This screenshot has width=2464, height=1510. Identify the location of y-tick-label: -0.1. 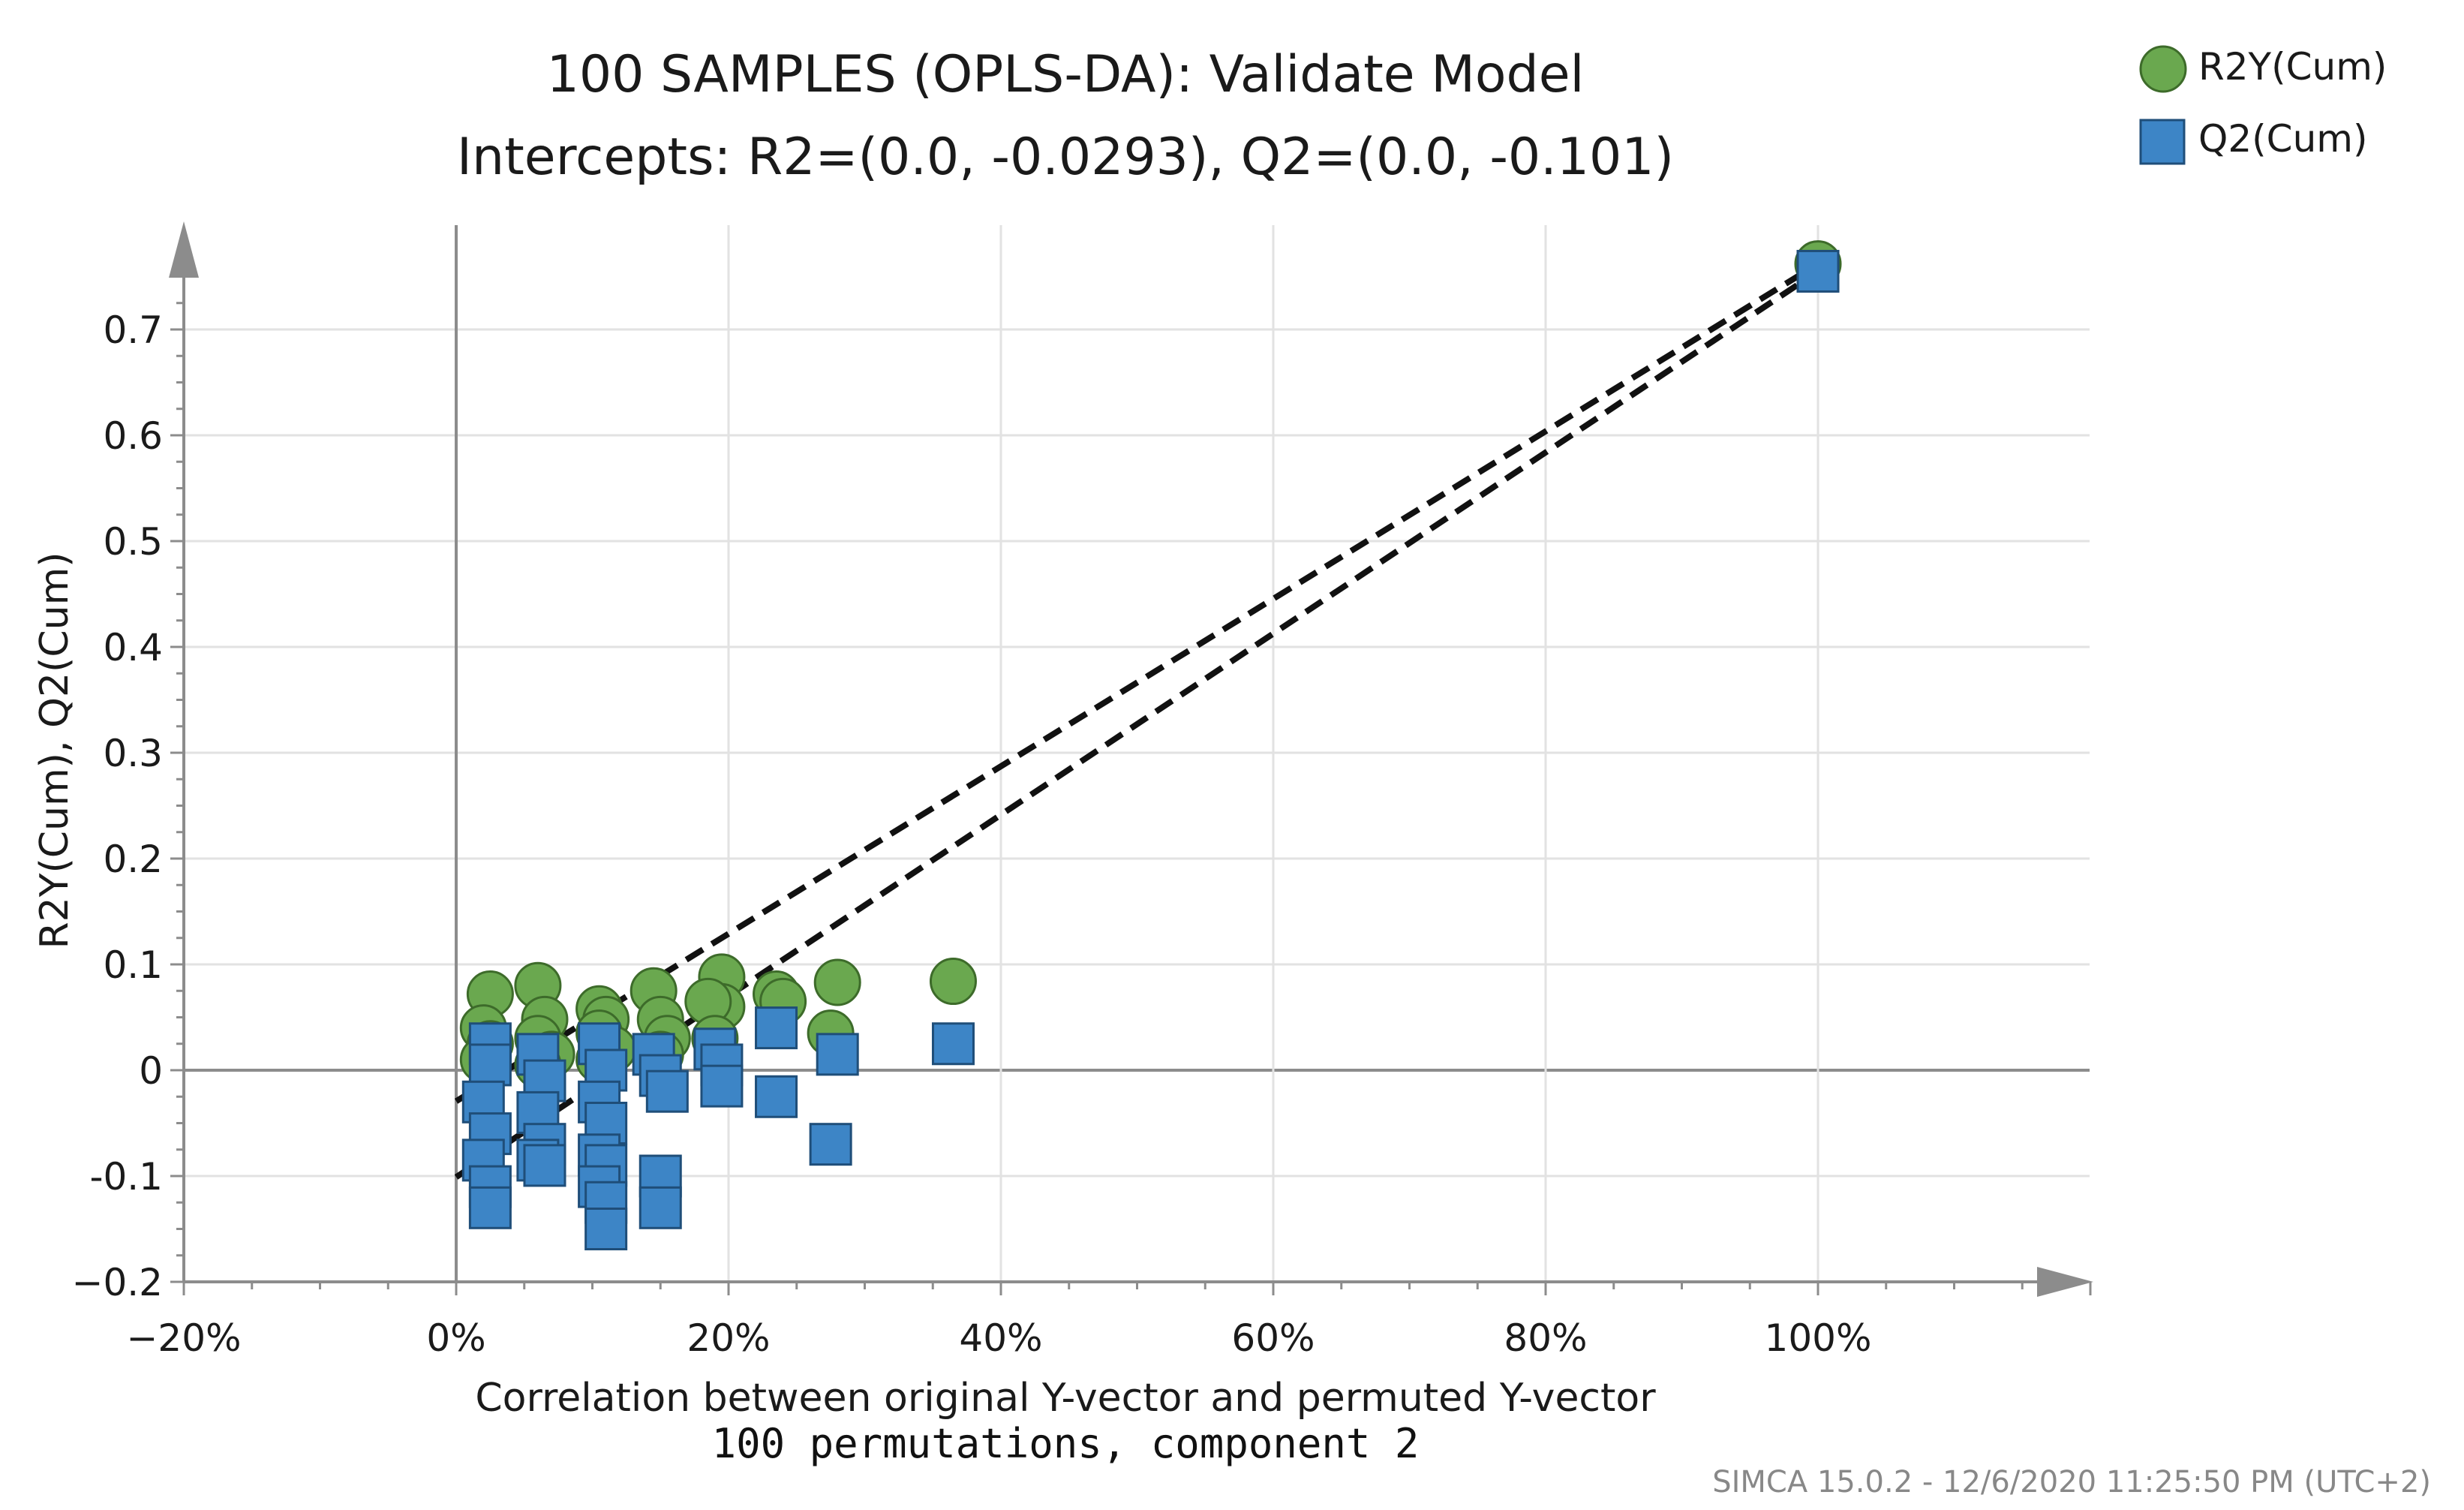
(126, 1177).